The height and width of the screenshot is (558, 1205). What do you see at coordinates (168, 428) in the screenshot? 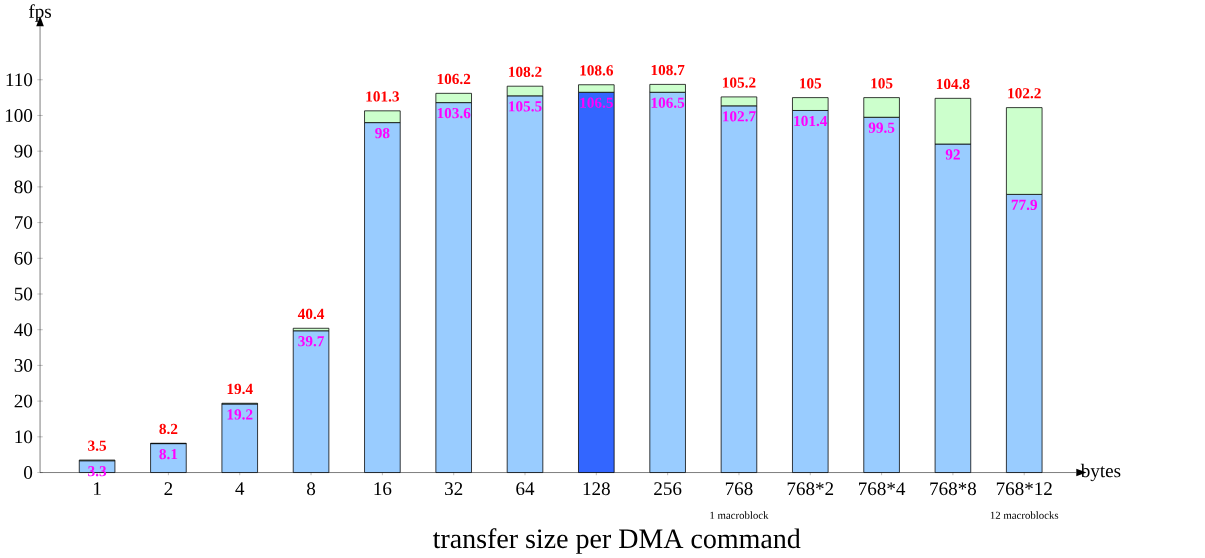
I see `total-label: 8.2` at bounding box center [168, 428].